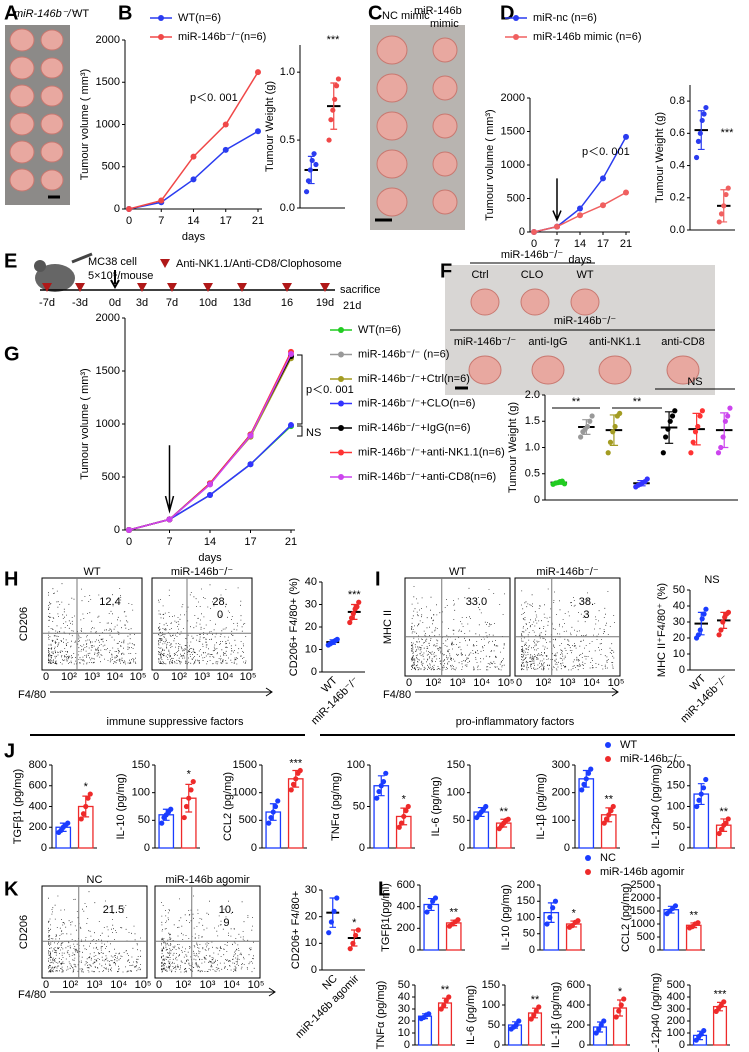 The width and height of the screenshot is (749, 1052). What do you see at coordinates (311, 649) in the screenshot?
I see `y-tick-label: 10` at bounding box center [311, 649].